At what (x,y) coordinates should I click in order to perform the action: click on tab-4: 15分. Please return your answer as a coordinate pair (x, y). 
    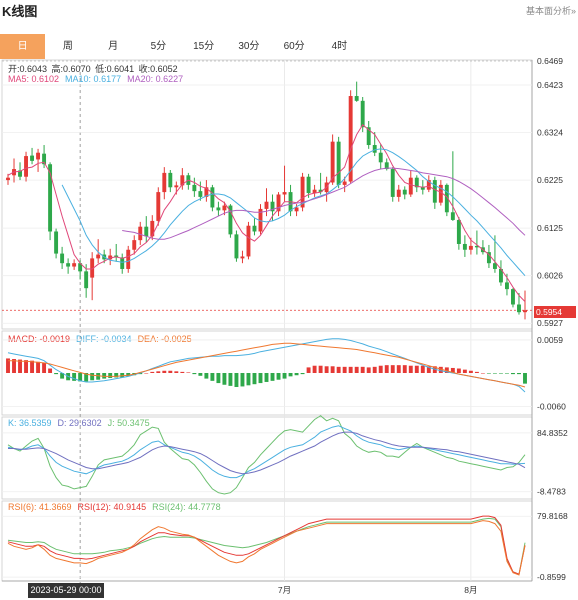
    Looking at the image, I should click on (204, 46).